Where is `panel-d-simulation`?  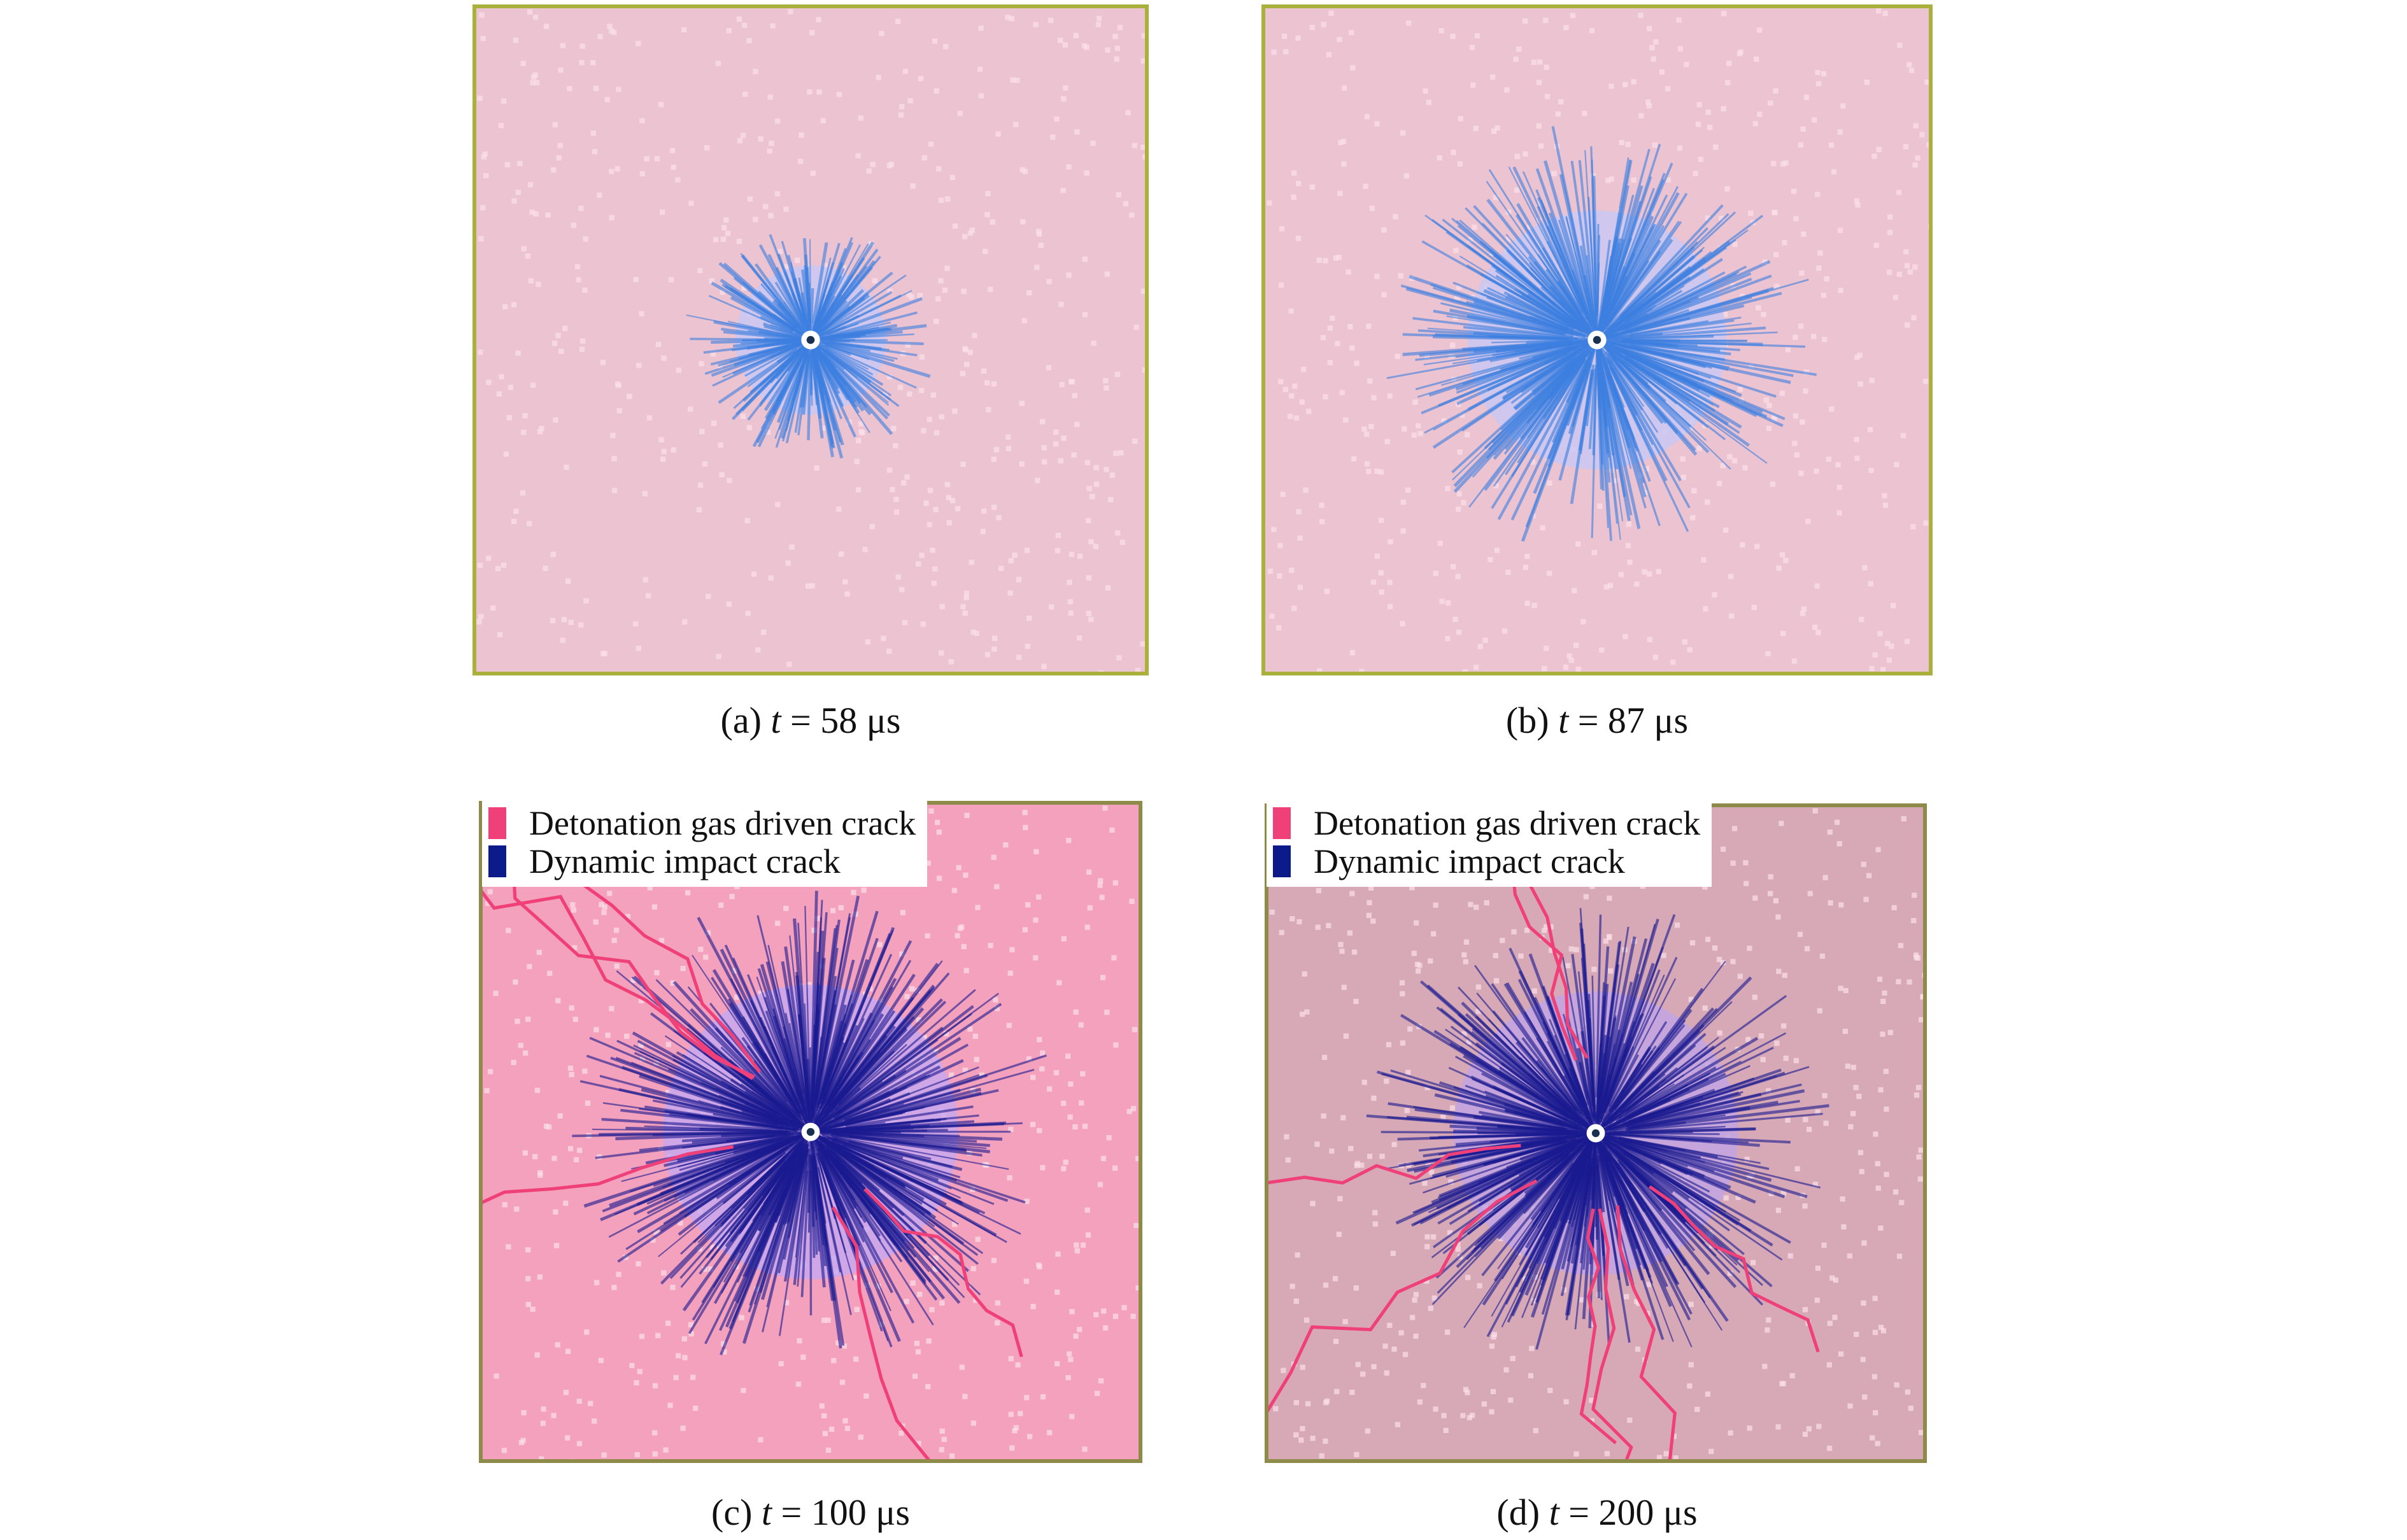
panel-d-simulation is located at coordinates (1596, 1133).